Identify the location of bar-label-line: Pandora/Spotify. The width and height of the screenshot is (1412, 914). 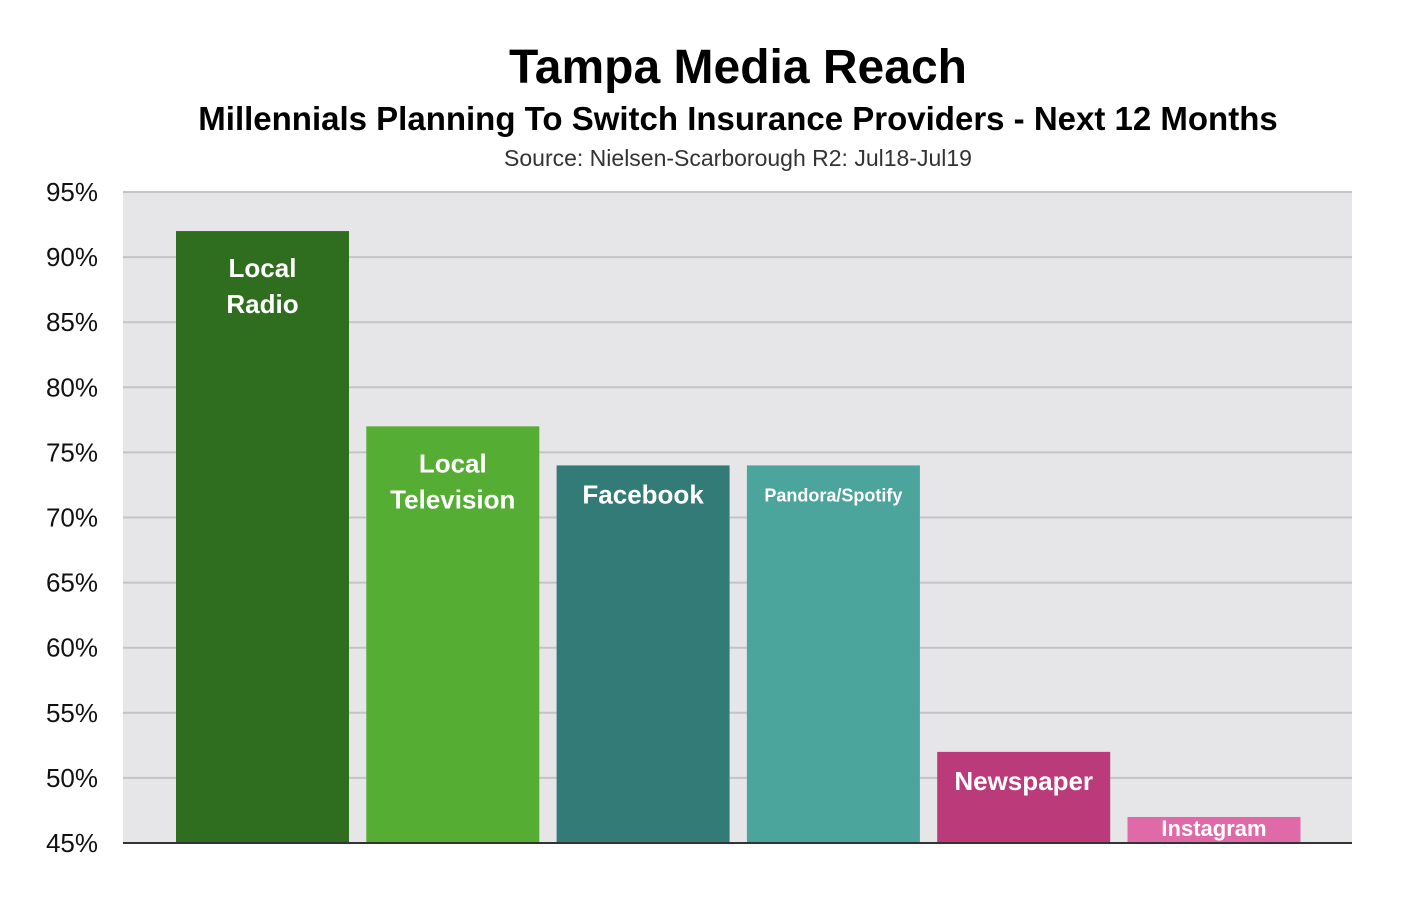
(833, 495).